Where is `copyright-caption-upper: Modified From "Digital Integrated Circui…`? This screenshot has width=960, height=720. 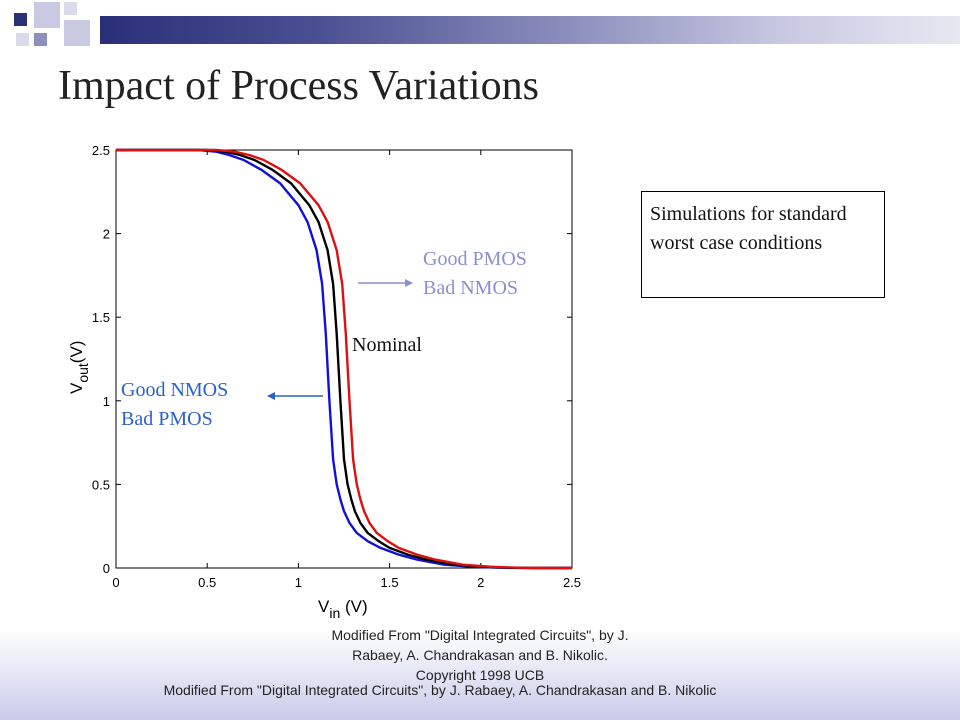
copyright-caption-upper: Modified From "Digital Integrated Circui… is located at coordinates (480, 655).